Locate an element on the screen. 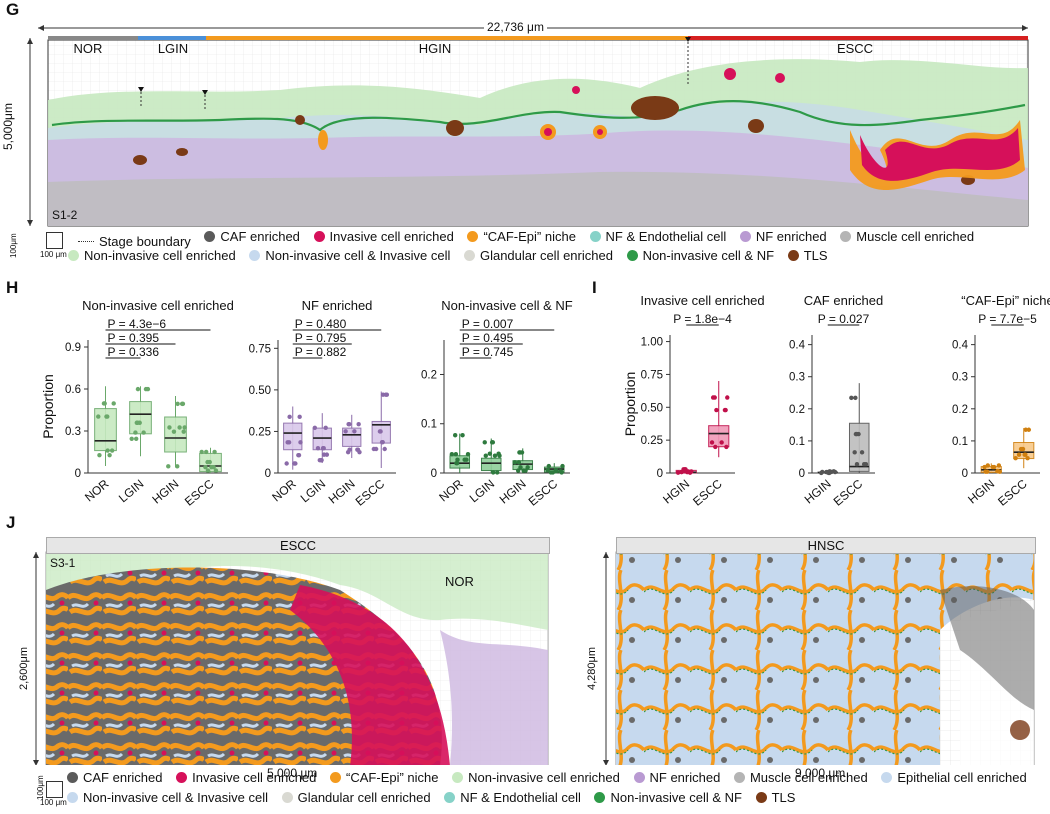  stage-boundary-icon is located at coordinates (86, 241).